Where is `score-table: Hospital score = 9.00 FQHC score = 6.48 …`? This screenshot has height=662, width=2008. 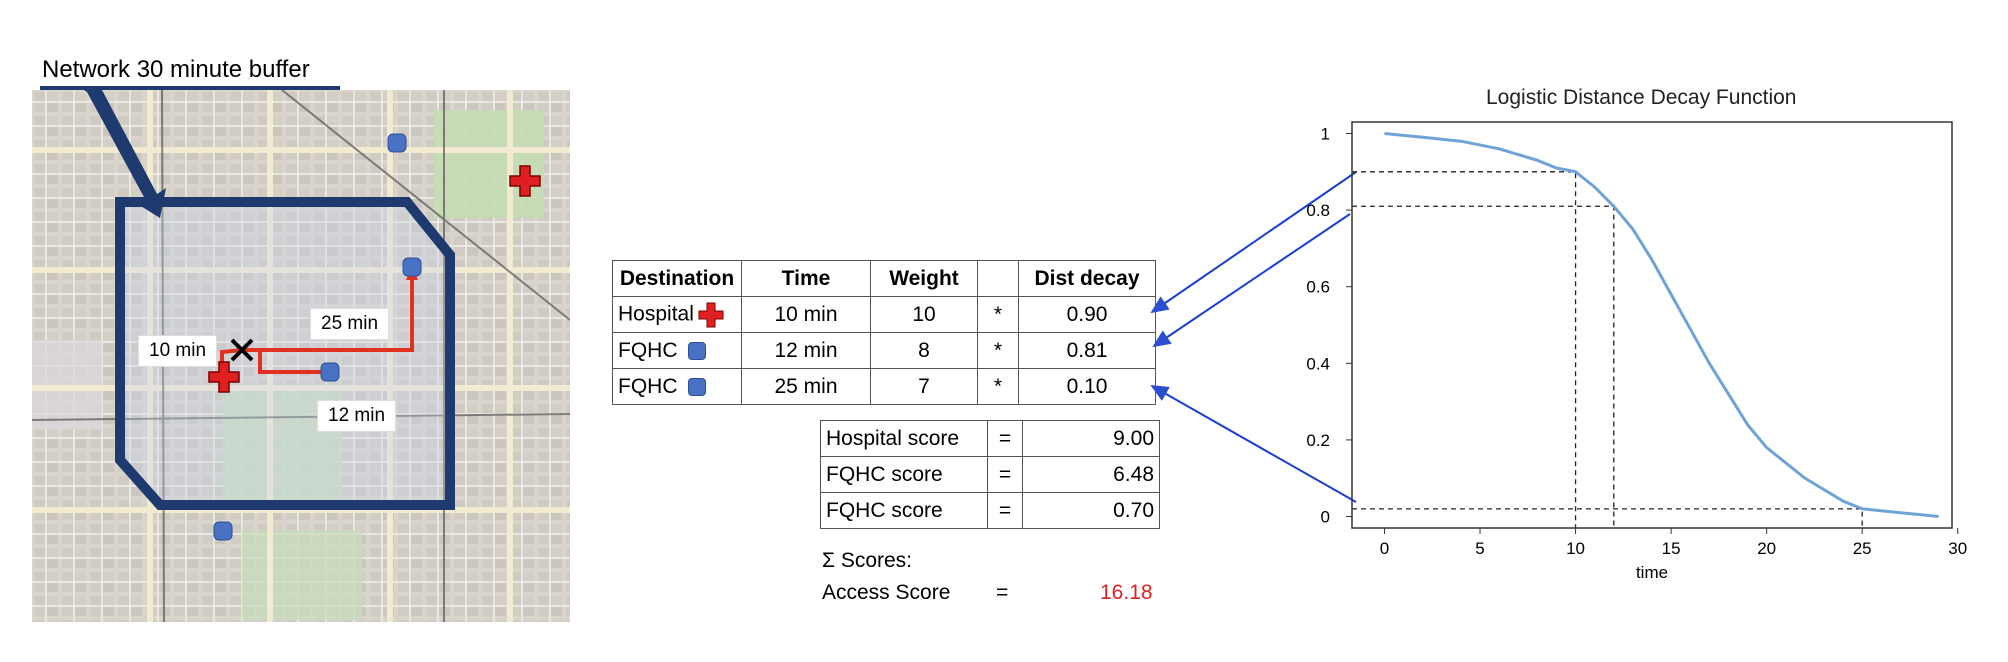 score-table: Hospital score = 9.00 FQHC score = 6.48 … is located at coordinates (990, 474).